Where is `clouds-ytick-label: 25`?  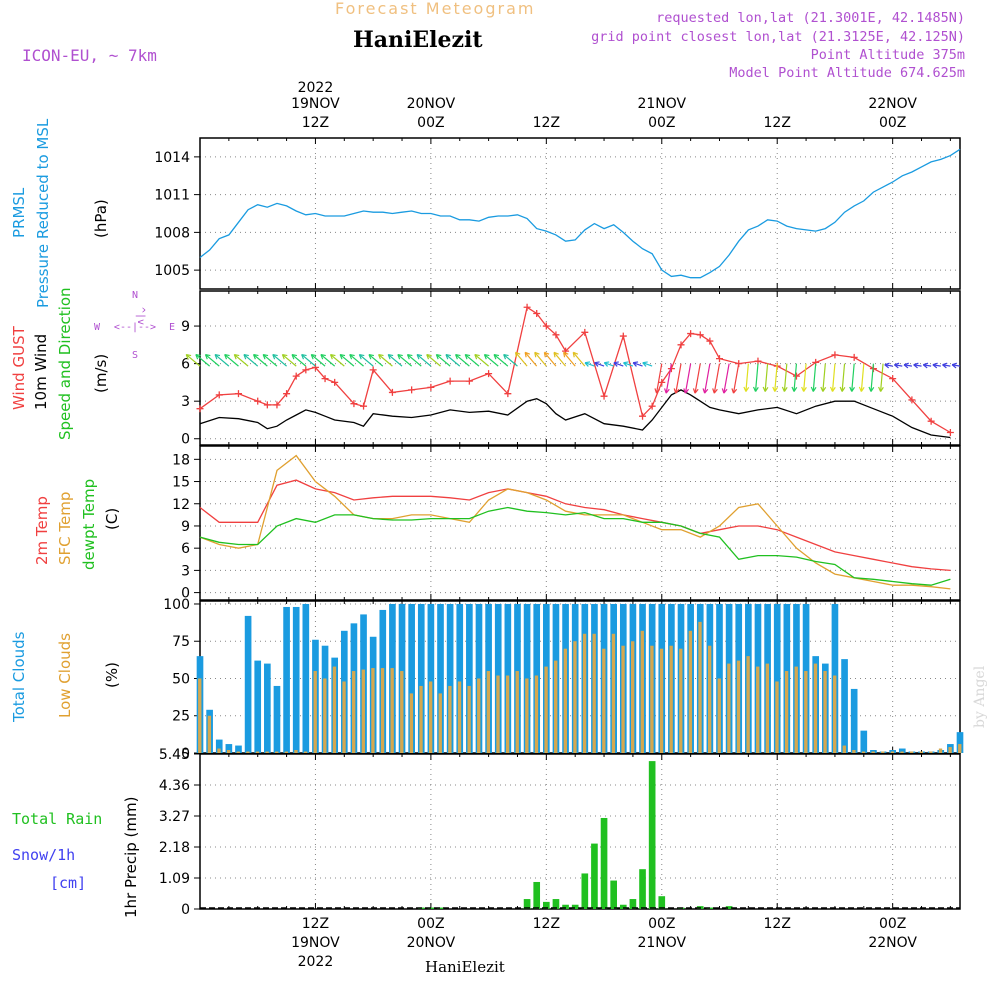
clouds-ytick-label: 25 is located at coordinates (181, 717).